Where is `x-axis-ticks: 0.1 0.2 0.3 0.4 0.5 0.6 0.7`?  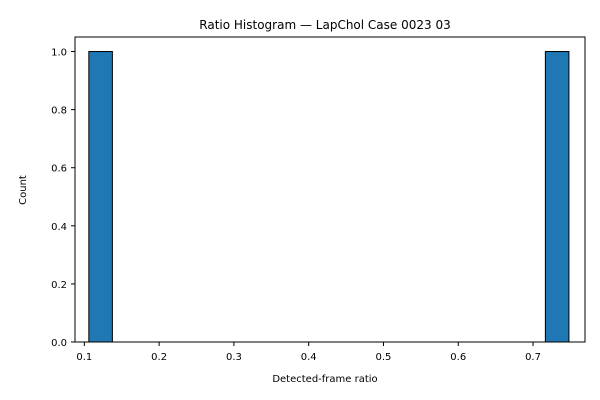 x-axis-ticks: 0.1 0.2 0.3 0.4 0.5 0.6 0.7 is located at coordinates (308, 352).